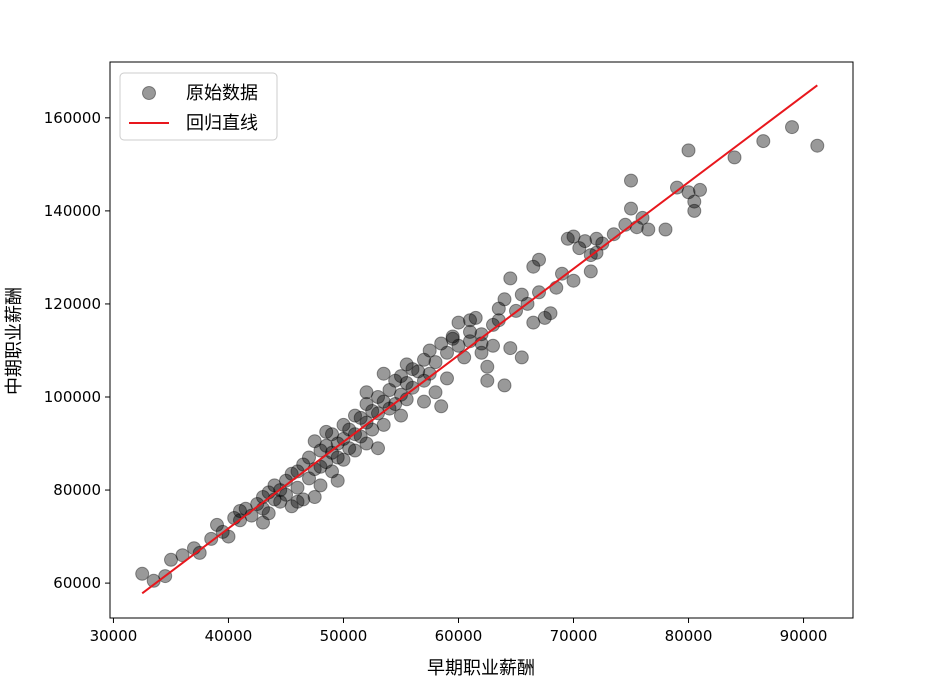 This screenshot has height=688, width=931. I want to click on x-tick-label: 60000, so click(459, 636).